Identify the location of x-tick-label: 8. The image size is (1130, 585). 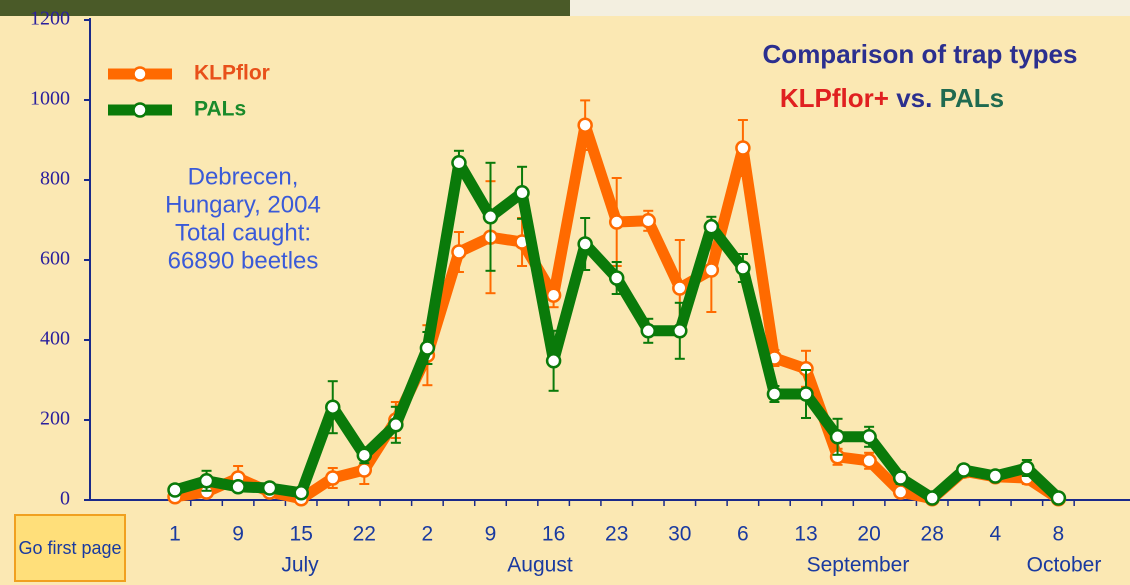
(1059, 534).